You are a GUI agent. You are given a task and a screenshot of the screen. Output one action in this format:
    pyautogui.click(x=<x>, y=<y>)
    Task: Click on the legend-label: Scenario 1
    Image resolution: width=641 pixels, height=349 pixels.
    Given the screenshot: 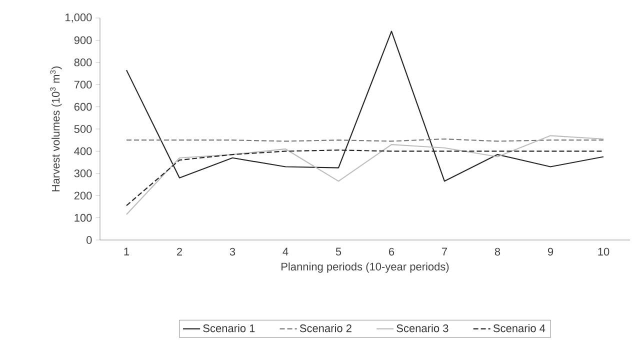 What is the action you would take?
    pyautogui.click(x=229, y=328)
    